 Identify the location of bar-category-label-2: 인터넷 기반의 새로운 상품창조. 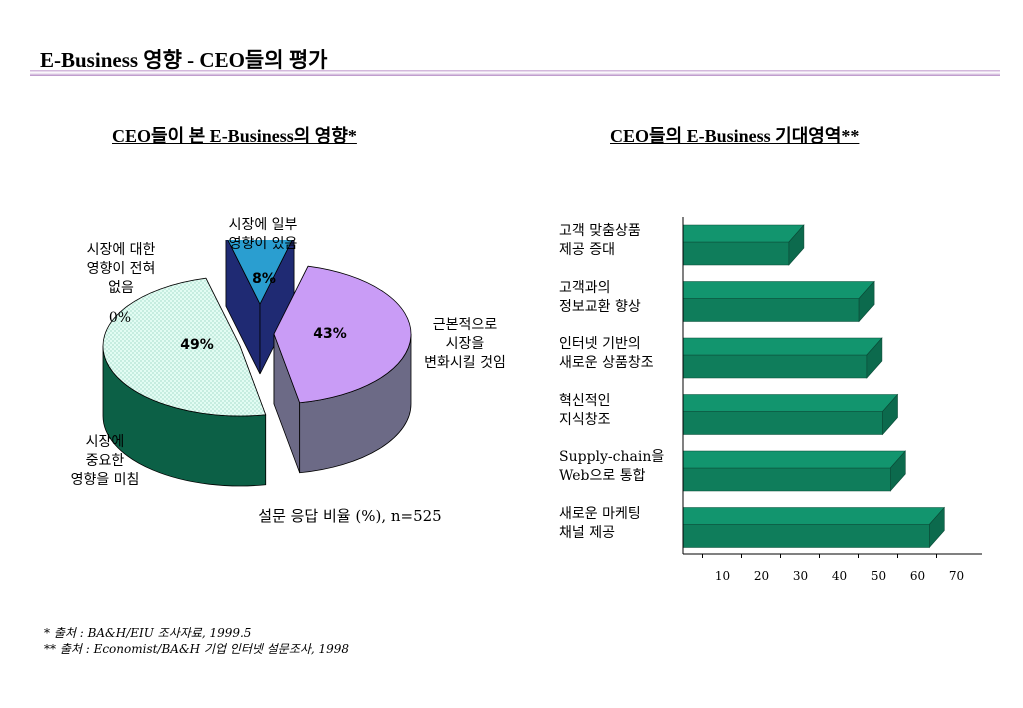
(606, 353).